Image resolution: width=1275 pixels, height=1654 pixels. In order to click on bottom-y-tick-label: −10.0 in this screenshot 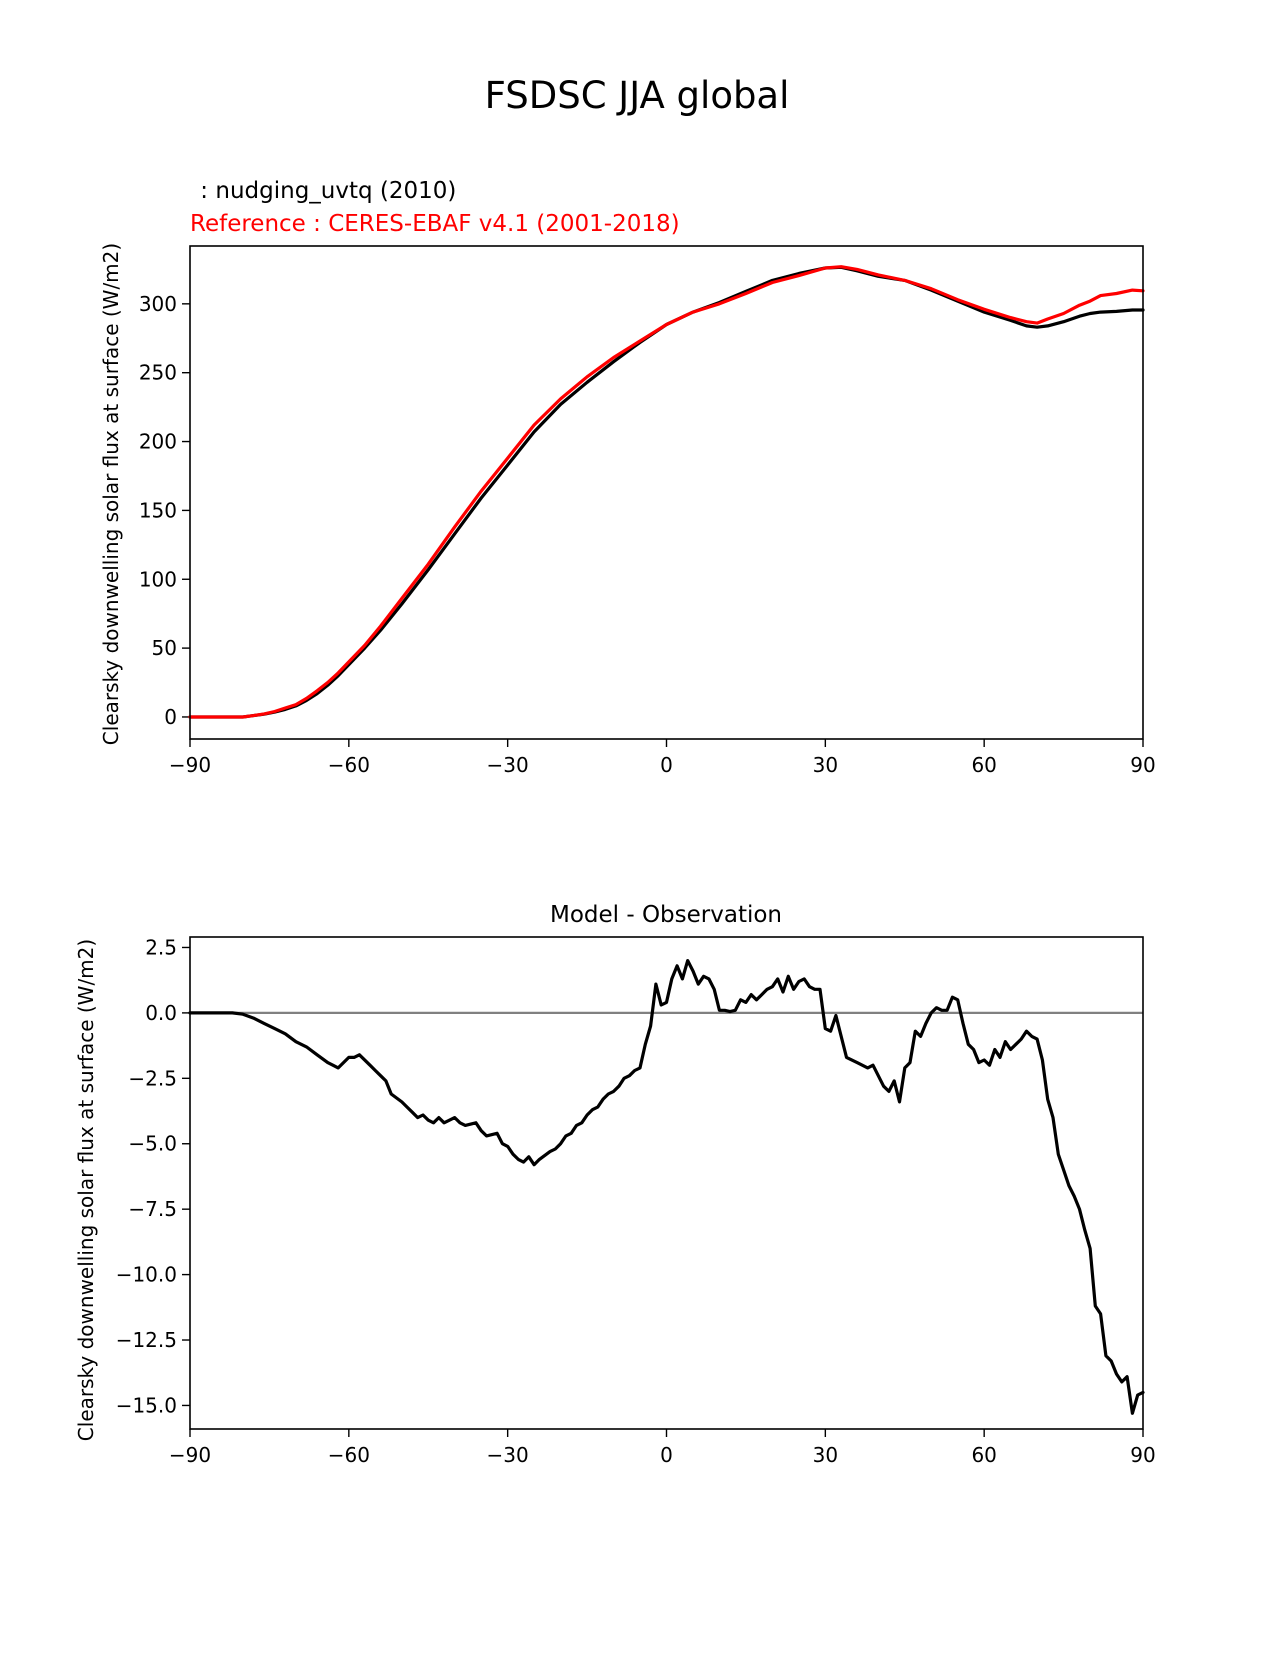, I will do `click(146, 1275)`.